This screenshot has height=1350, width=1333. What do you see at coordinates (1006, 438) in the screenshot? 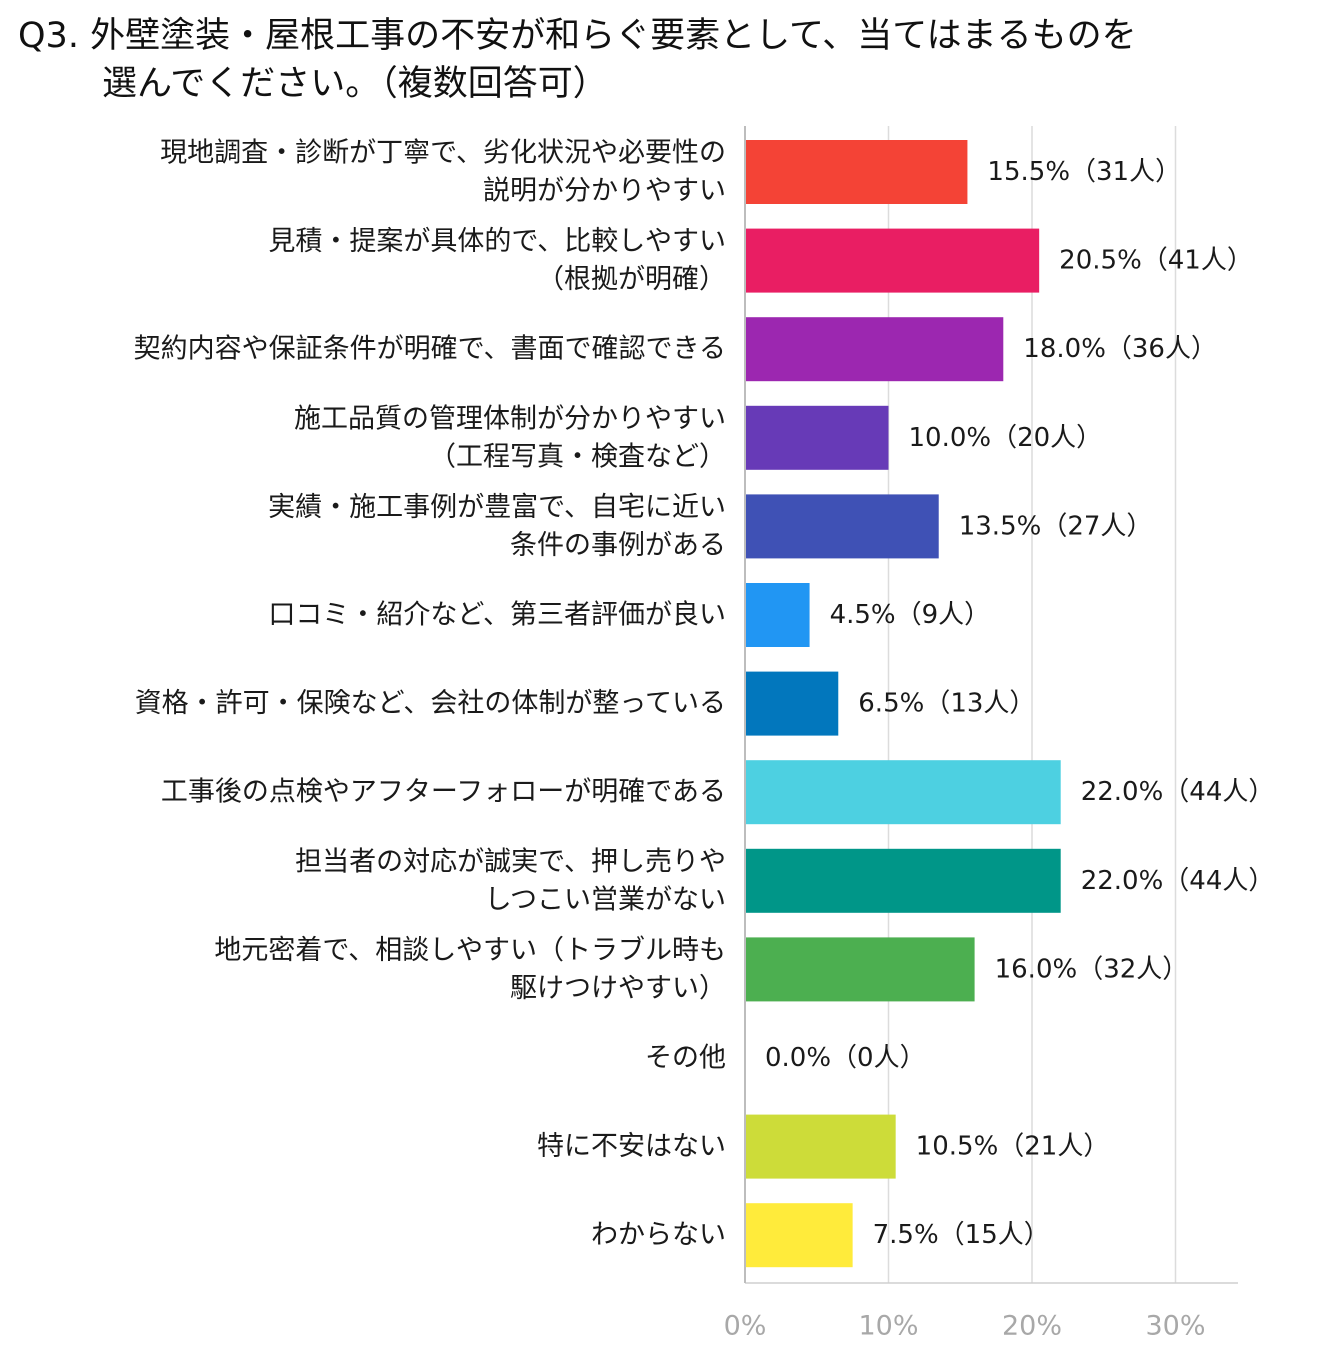
I see `value-label-3: 10.0%（20人）` at bounding box center [1006, 438].